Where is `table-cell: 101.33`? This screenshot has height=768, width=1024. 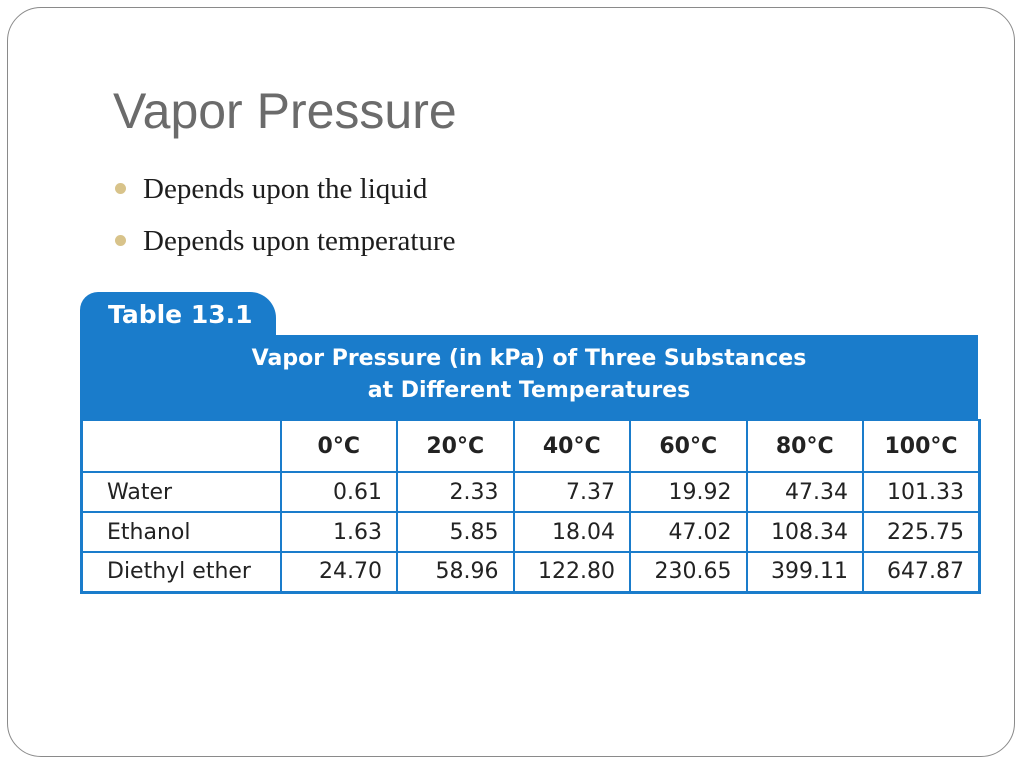 table-cell: 101.33 is located at coordinates (921, 492).